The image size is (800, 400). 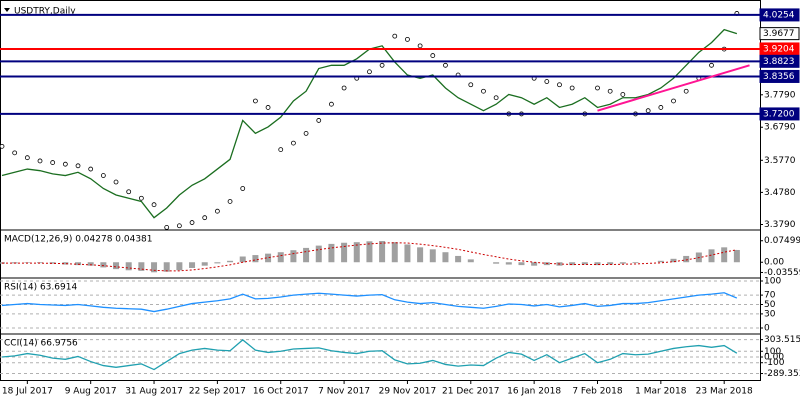 I want to click on y-tick-label: -0.03559, so click(x=782, y=273).